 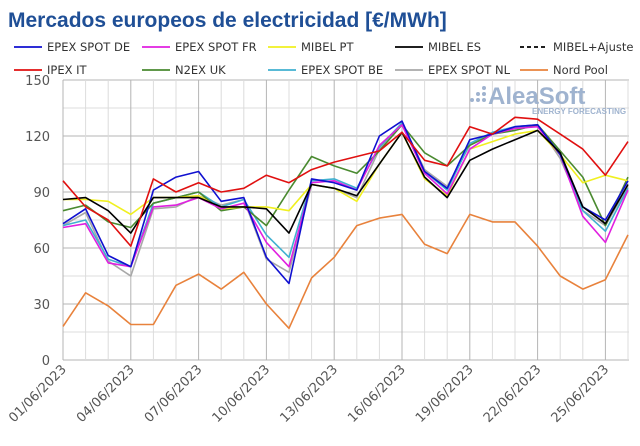 I want to click on legend-label: EPEX SPOT DE, so click(x=88, y=47).